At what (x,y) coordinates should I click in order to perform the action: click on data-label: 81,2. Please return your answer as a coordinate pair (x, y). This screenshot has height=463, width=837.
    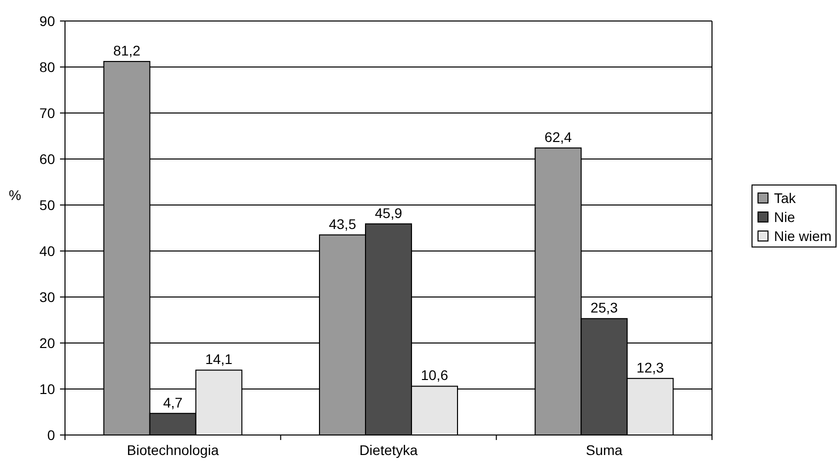
    Looking at the image, I should click on (127, 50).